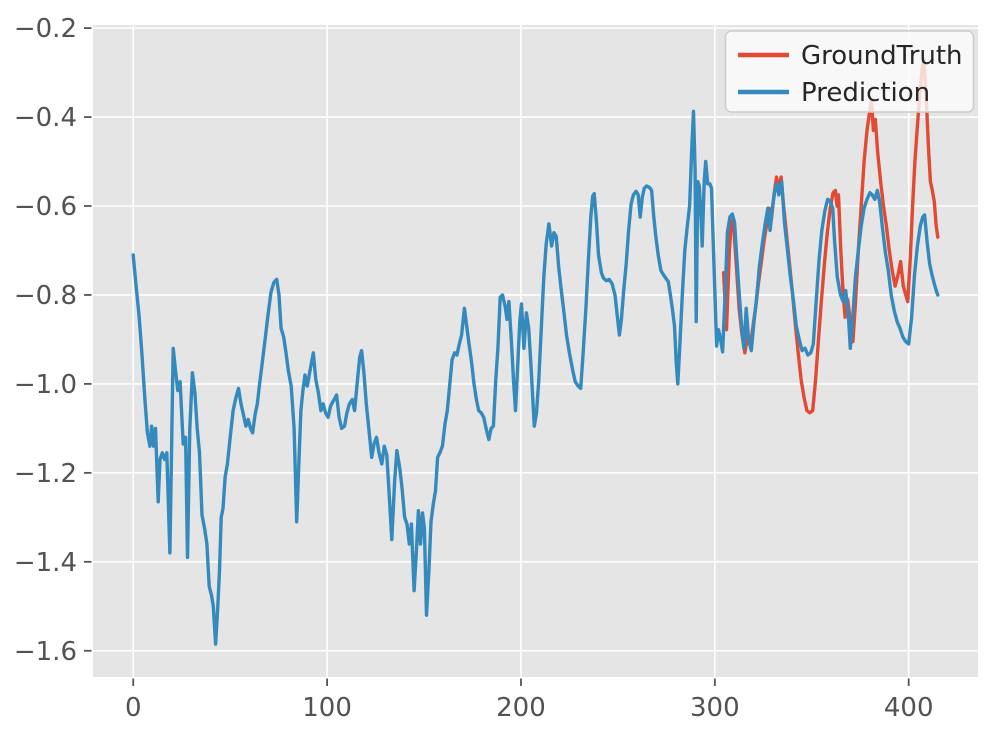 Image resolution: width=996 pixels, height=740 pixels. What do you see at coordinates (45, 474) in the screenshot?
I see `y-tick-label: −1.2` at bounding box center [45, 474].